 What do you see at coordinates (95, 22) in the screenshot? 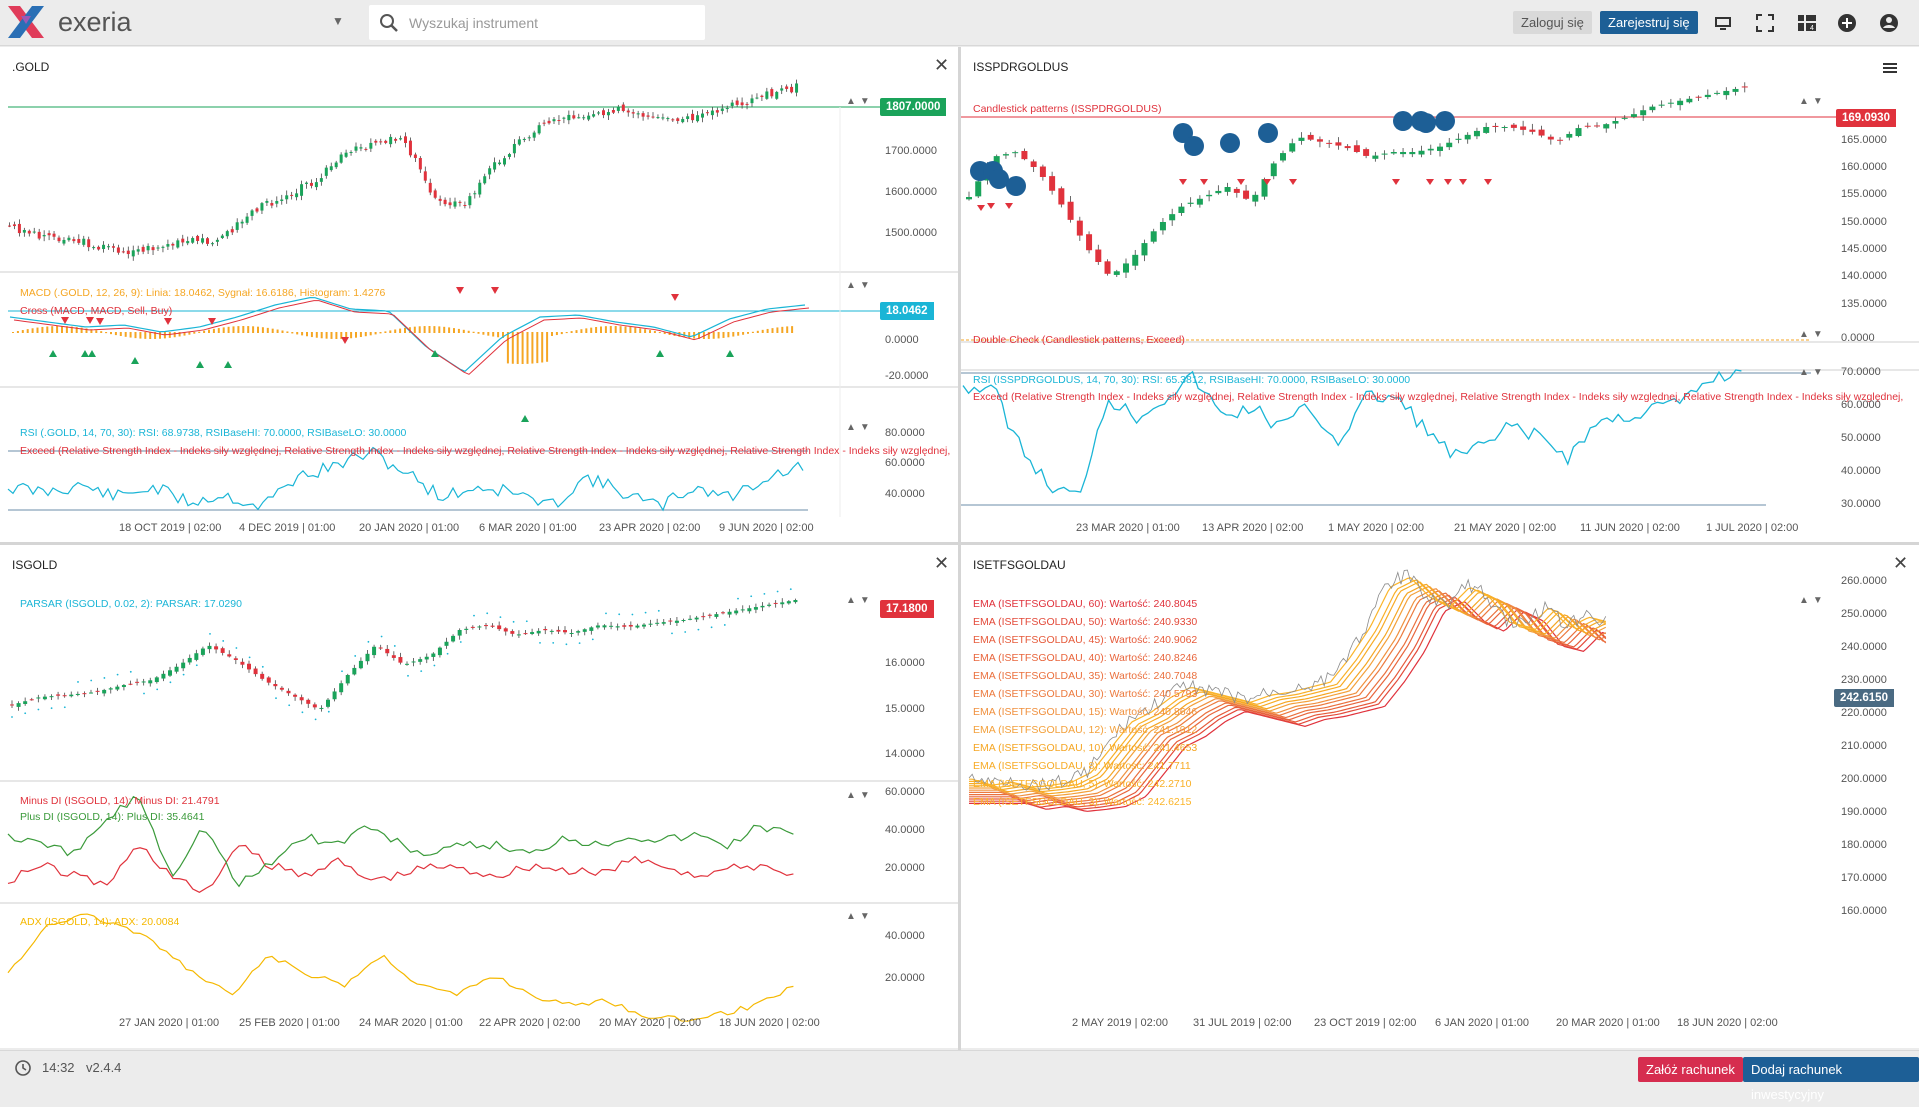
I see `brand-name: exeria` at bounding box center [95, 22].